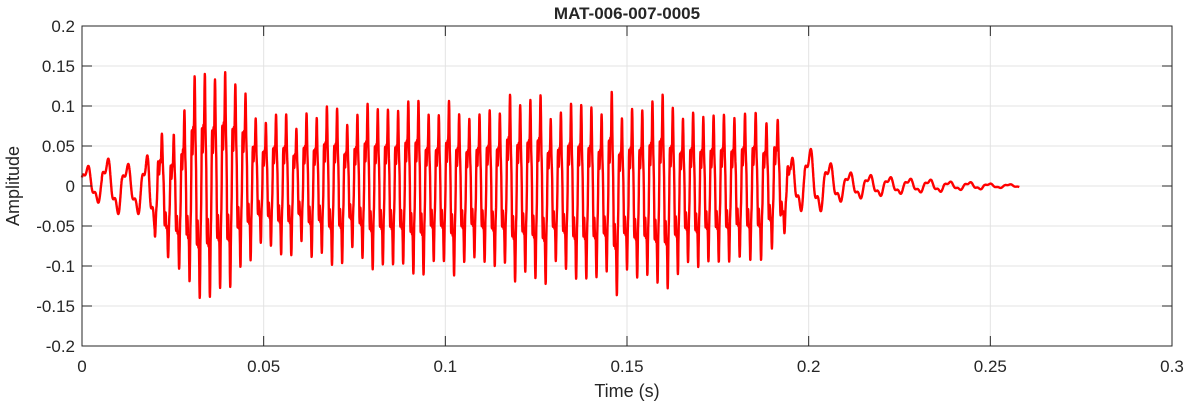 Image resolution: width=1188 pixels, height=409 pixels. What do you see at coordinates (58, 66) in the screenshot?
I see `y-tick-label: 0.15` at bounding box center [58, 66].